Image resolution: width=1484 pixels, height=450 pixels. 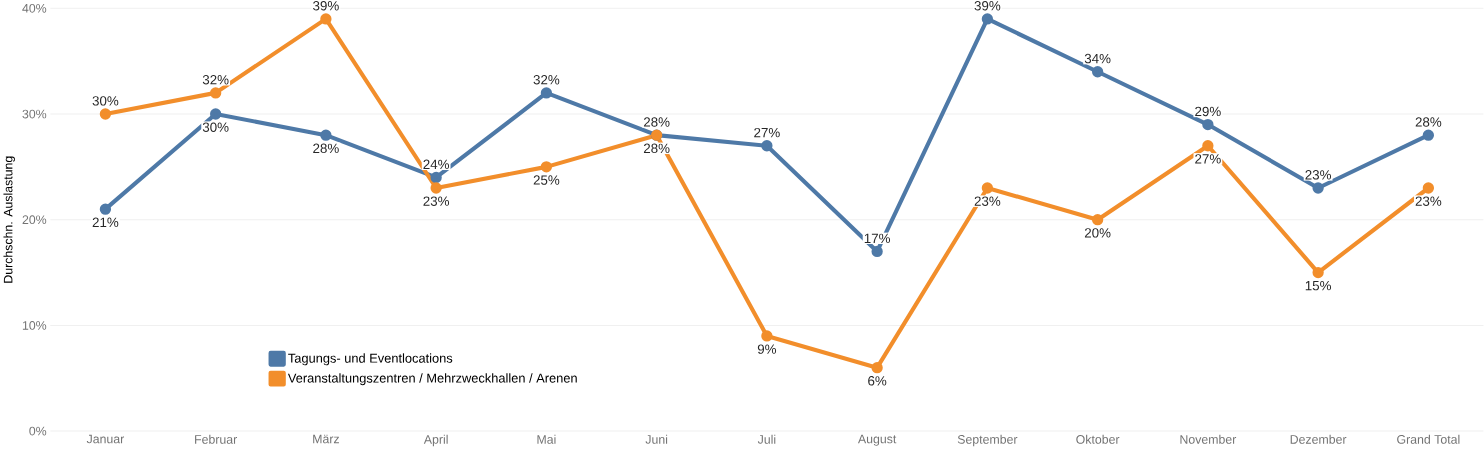 What do you see at coordinates (546, 439) in the screenshot?
I see `x-tick-label: Mai` at bounding box center [546, 439].